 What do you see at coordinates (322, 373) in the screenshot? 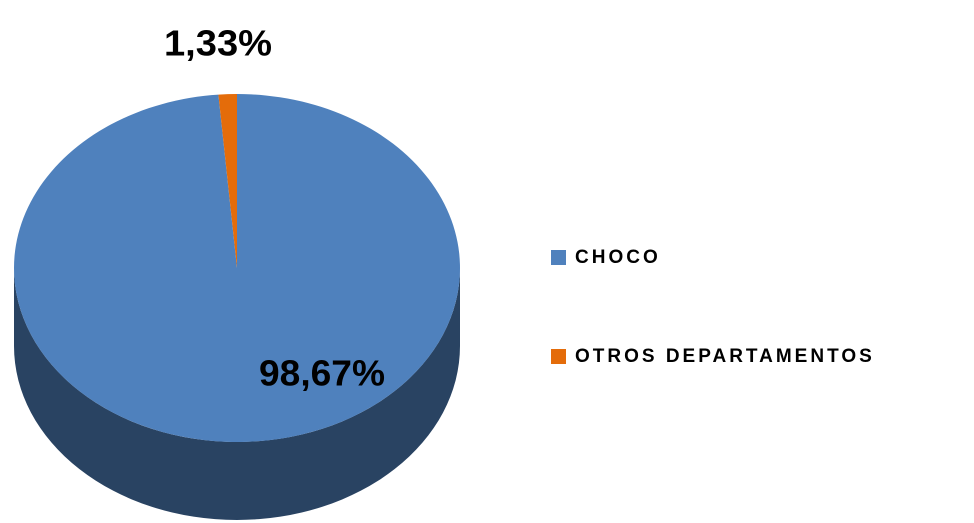
I see `data-label: 98,67%` at bounding box center [322, 373].